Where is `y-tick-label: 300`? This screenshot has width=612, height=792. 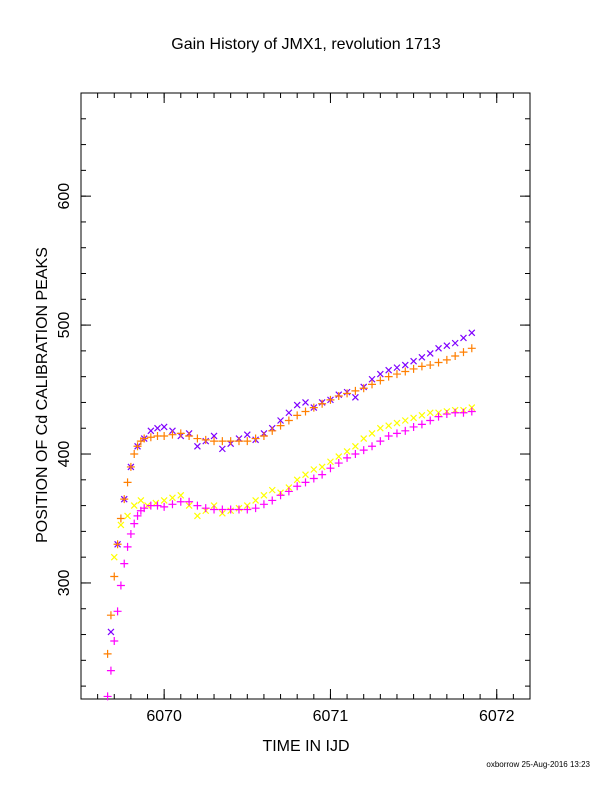 y-tick-label: 300 is located at coordinates (64, 583).